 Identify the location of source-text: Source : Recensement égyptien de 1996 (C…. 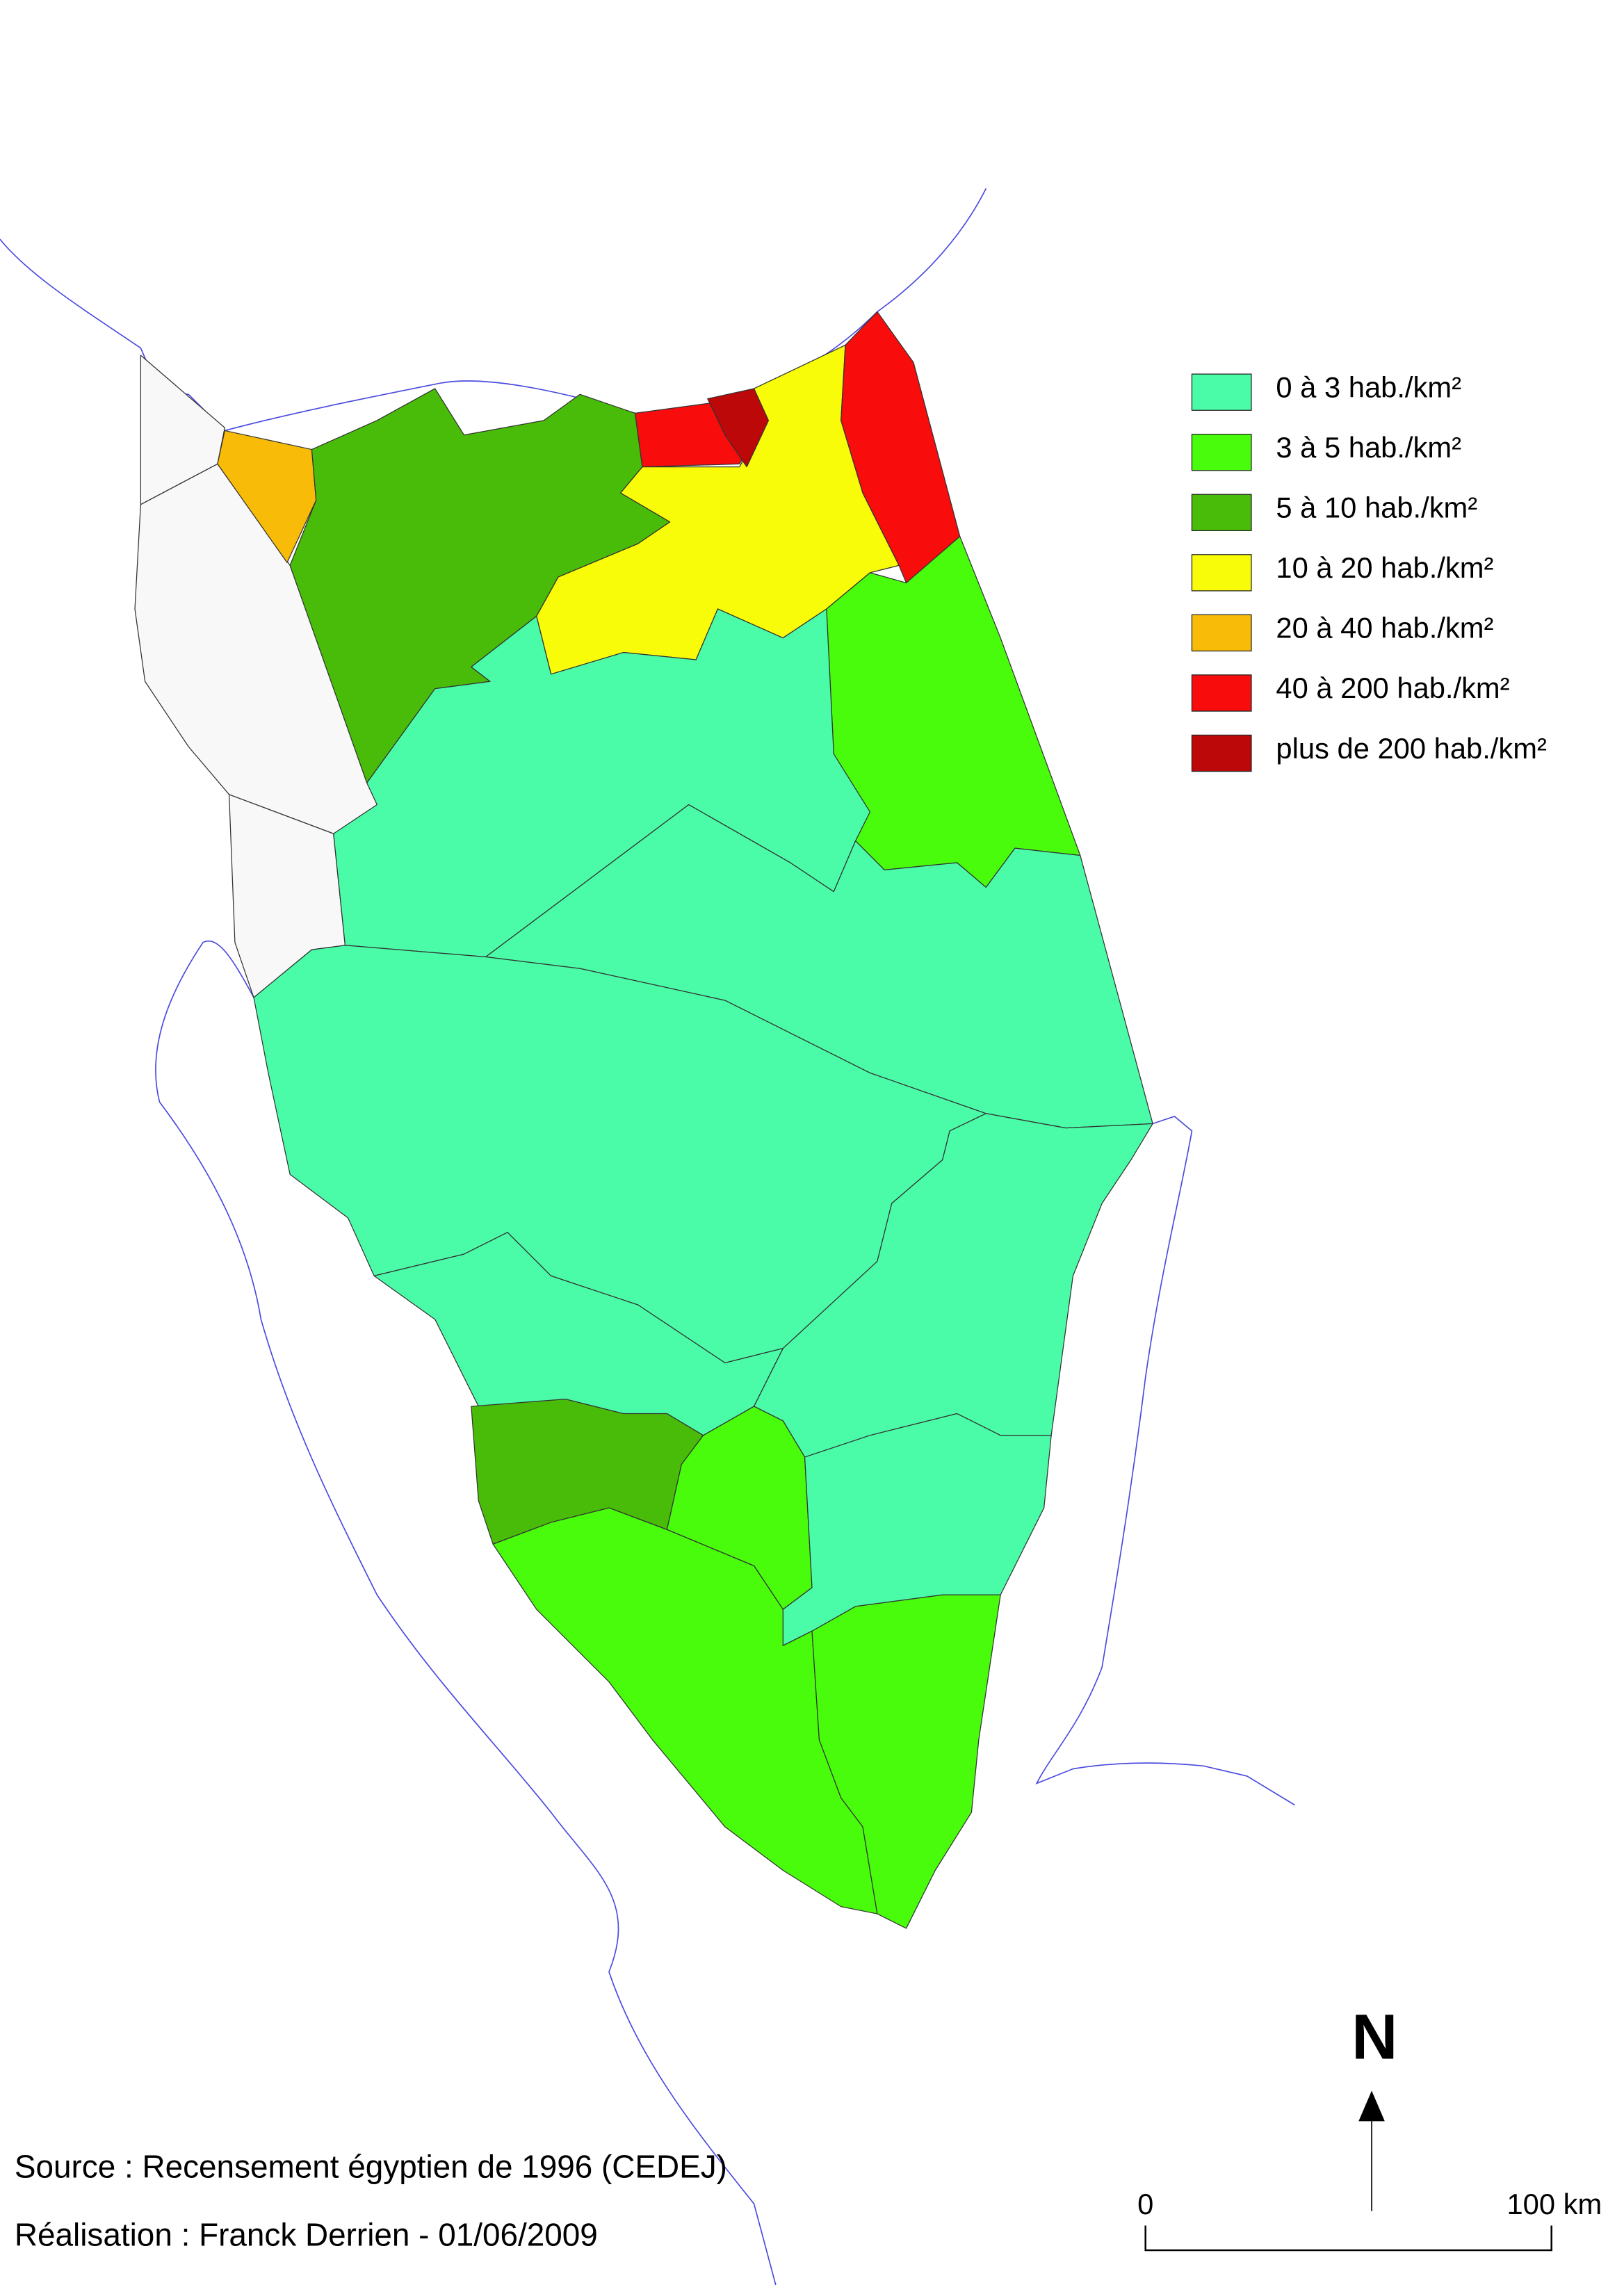
(371, 2167).